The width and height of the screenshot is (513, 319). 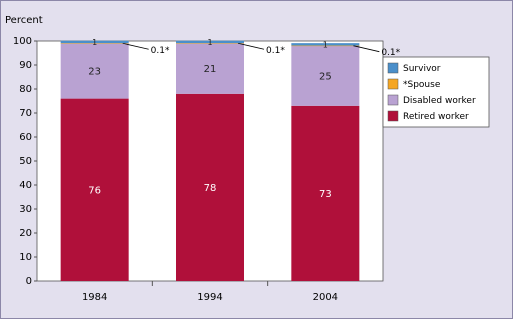 I want to click on value-label: 21, so click(x=210, y=69).